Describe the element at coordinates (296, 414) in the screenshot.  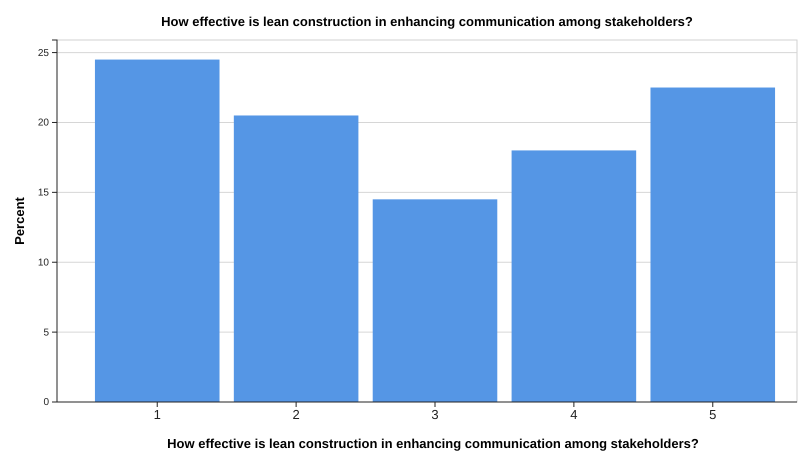
I see `x-tick-label: 2` at that location.